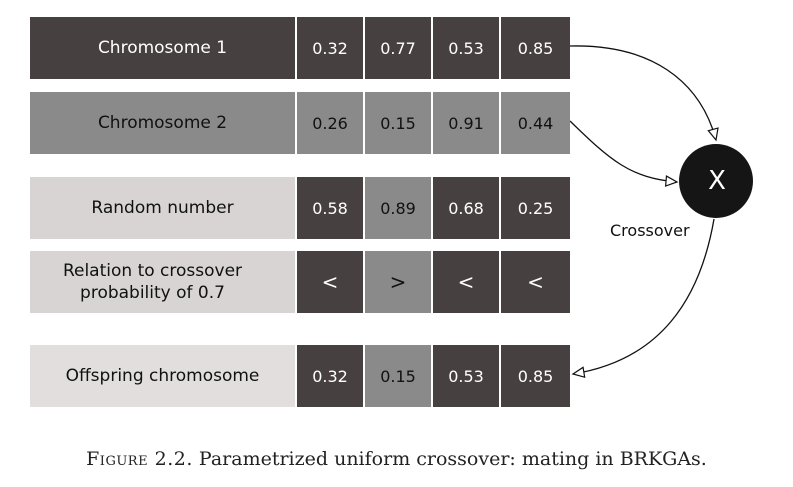  Describe the element at coordinates (466, 123) in the screenshot. I see `chromosome-2-gene-3: 0.91` at that location.